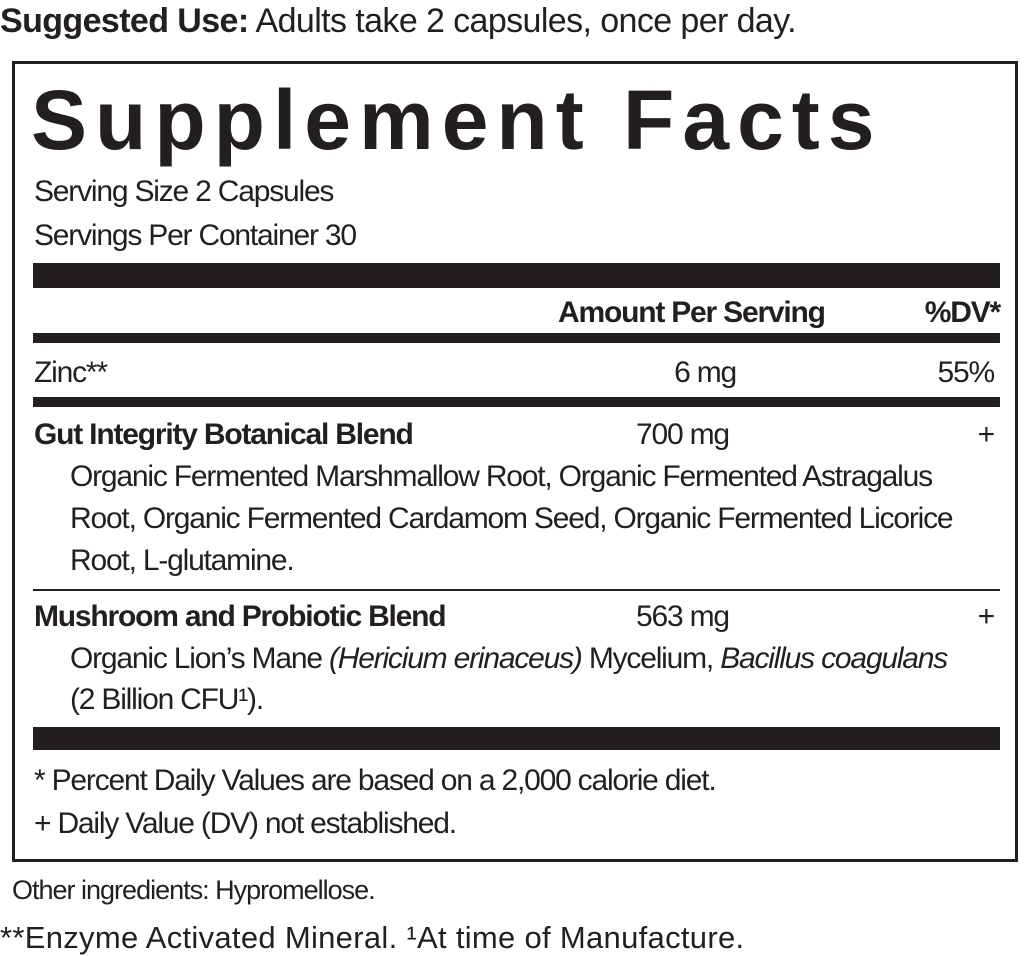 This screenshot has height=956, width=1024. I want to click on page-title: Supplement Facts, so click(457, 120).